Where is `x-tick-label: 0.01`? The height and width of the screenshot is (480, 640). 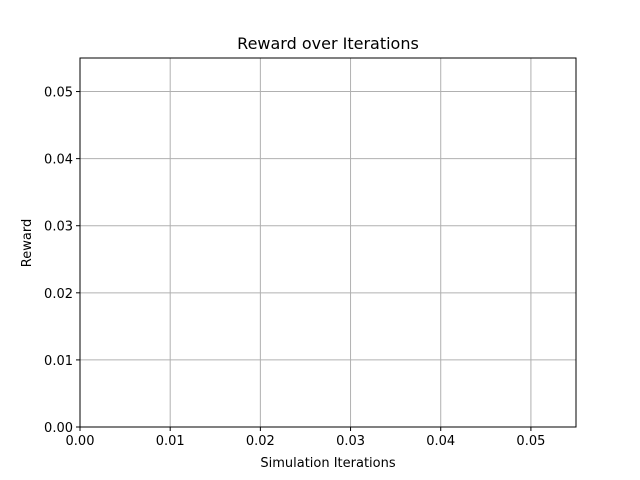
x-tick-label: 0.01 is located at coordinates (170, 441).